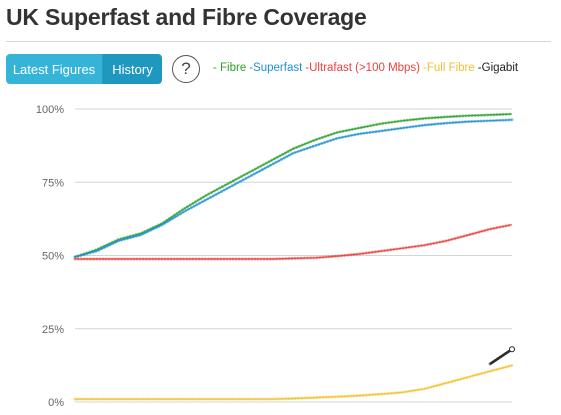  Describe the element at coordinates (53, 257) in the screenshot. I see `y-tick-label: 50%` at that location.